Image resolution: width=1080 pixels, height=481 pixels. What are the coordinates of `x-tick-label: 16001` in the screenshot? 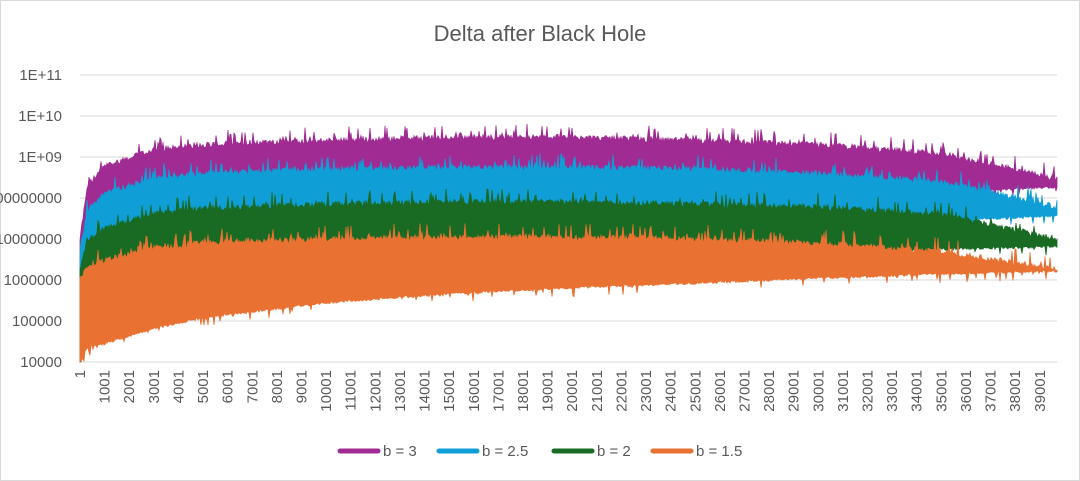 It's located at (474, 391).